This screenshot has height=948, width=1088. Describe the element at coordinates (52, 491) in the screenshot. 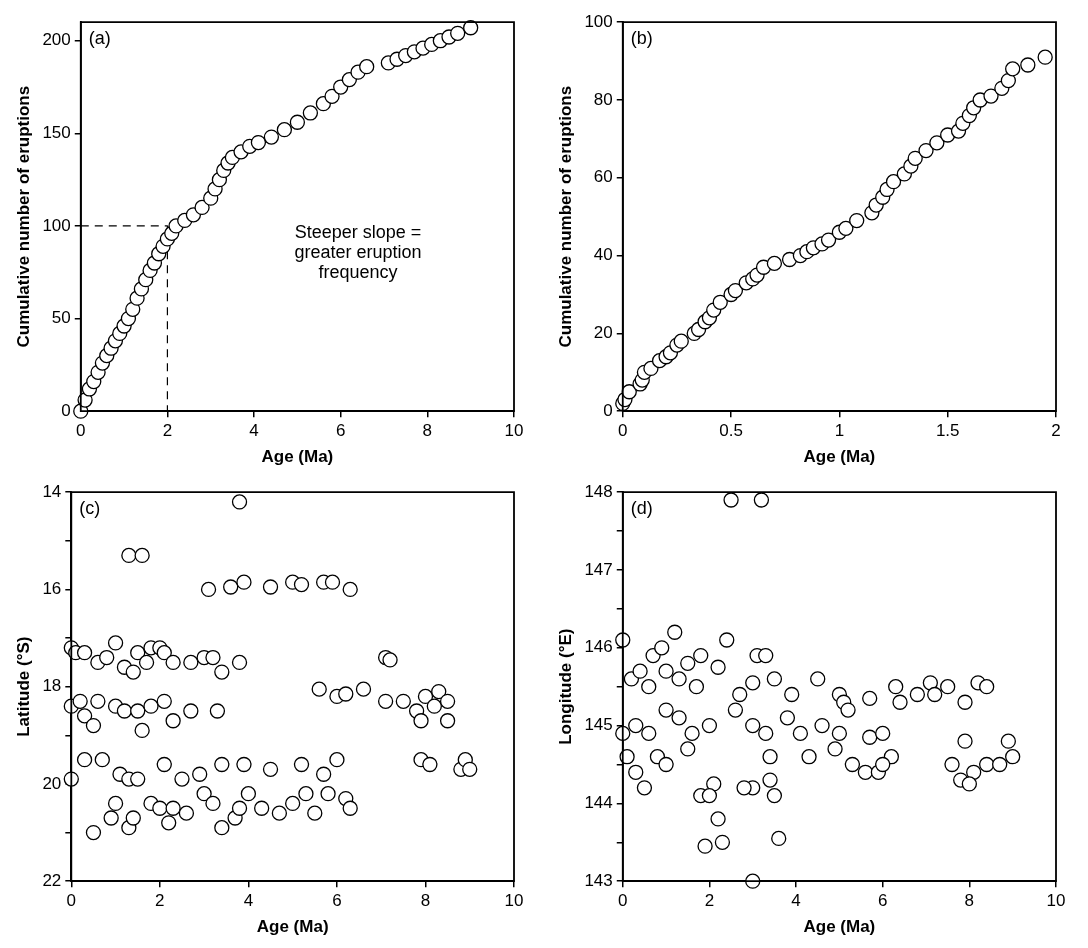

I see `y-tick-label: 14` at that location.